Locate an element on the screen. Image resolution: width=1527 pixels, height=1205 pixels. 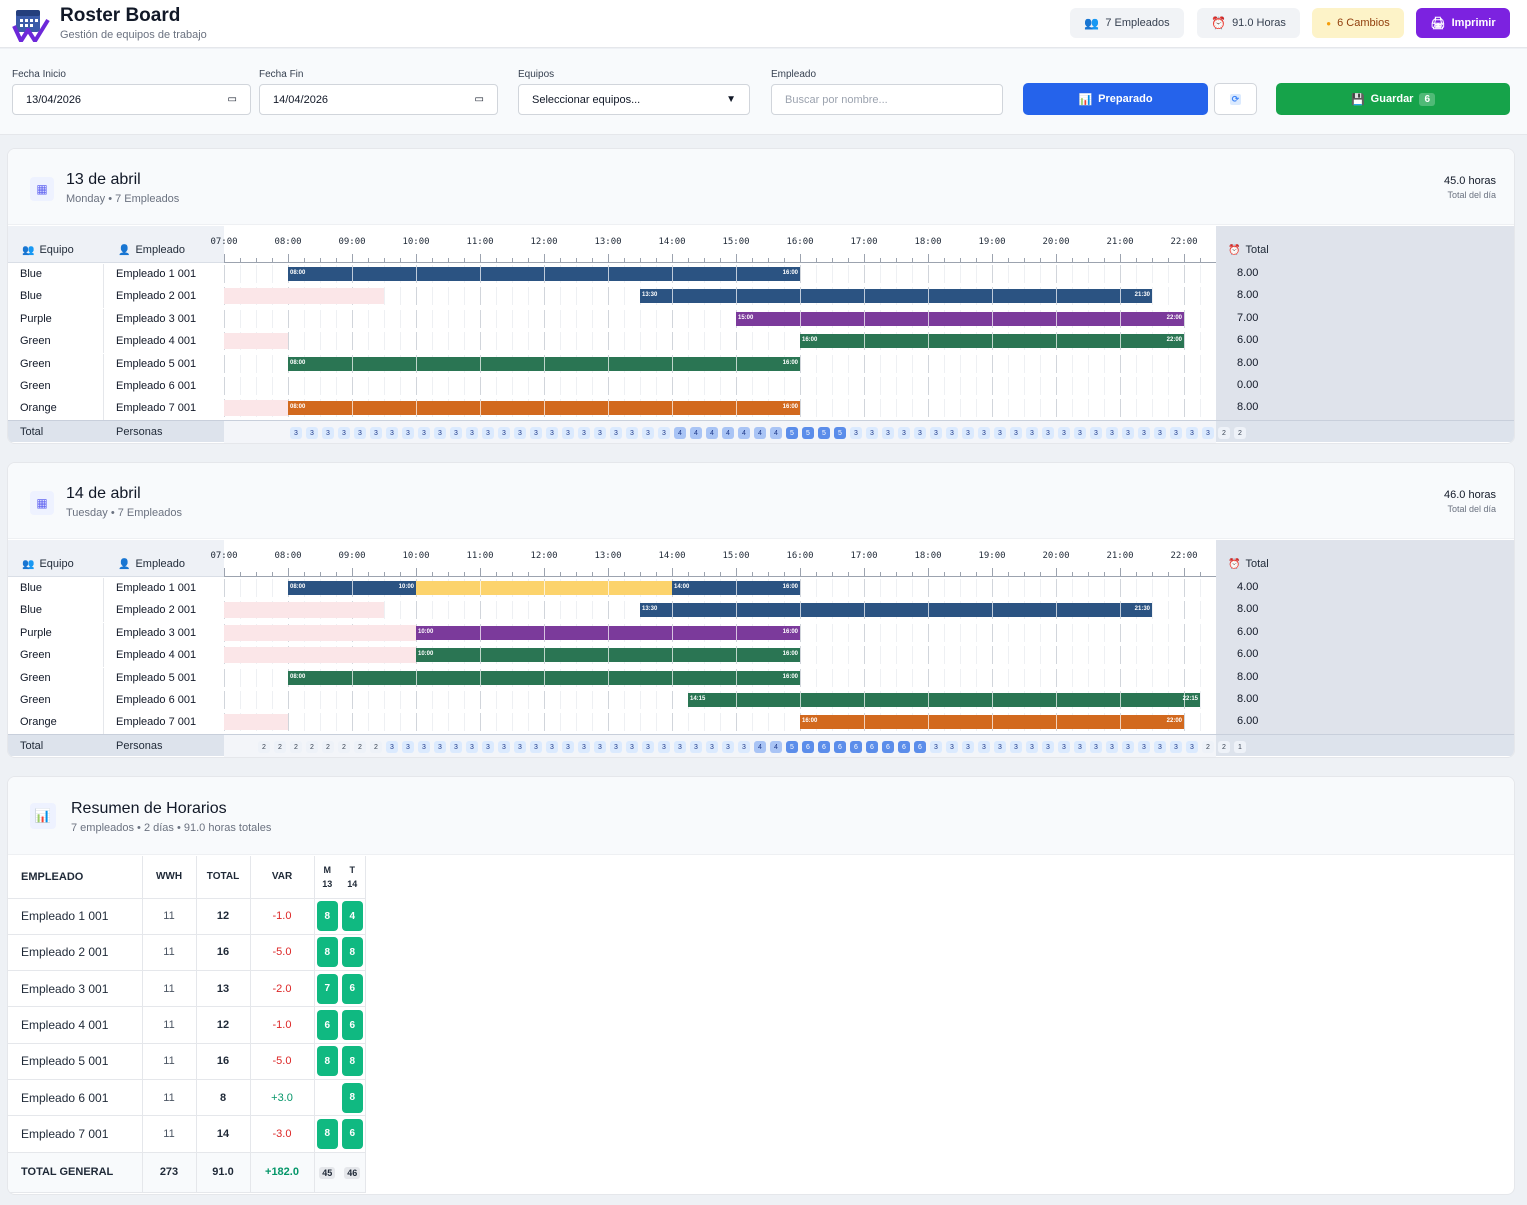
col-employee: EMPLEADO is located at coordinates (75, 877).